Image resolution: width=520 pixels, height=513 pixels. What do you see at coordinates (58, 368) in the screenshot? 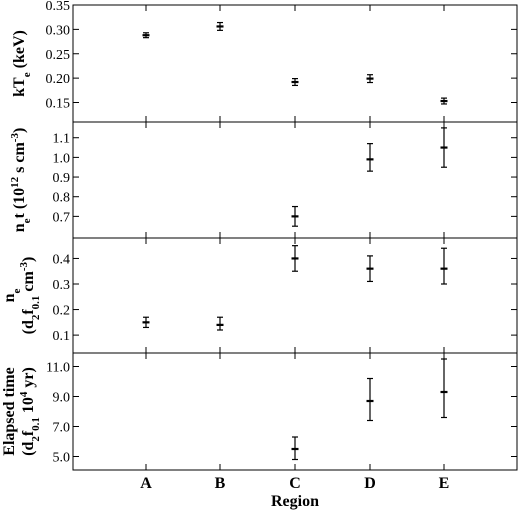
I see `panel-4-ytick-label: 11.0` at bounding box center [58, 368].